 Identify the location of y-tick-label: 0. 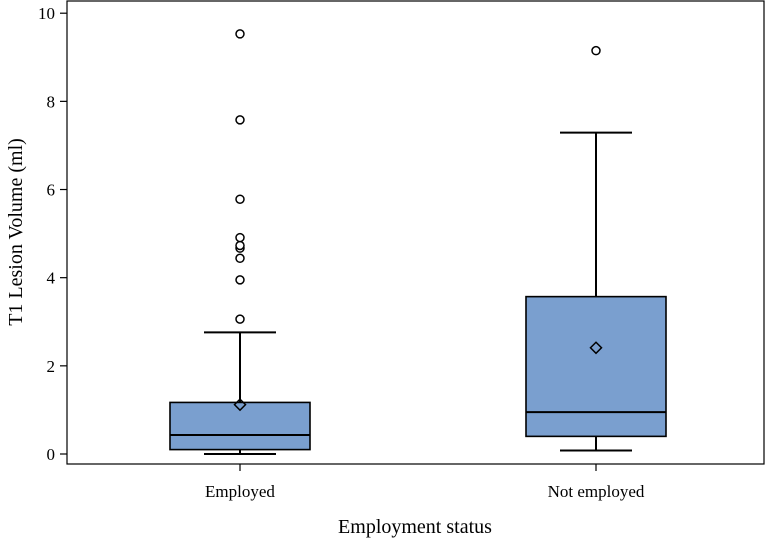
(51, 454).